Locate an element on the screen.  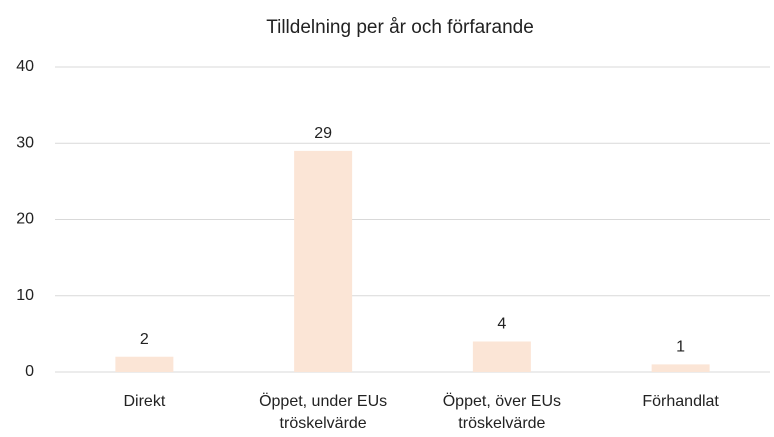
data-label: 4 is located at coordinates (501, 324).